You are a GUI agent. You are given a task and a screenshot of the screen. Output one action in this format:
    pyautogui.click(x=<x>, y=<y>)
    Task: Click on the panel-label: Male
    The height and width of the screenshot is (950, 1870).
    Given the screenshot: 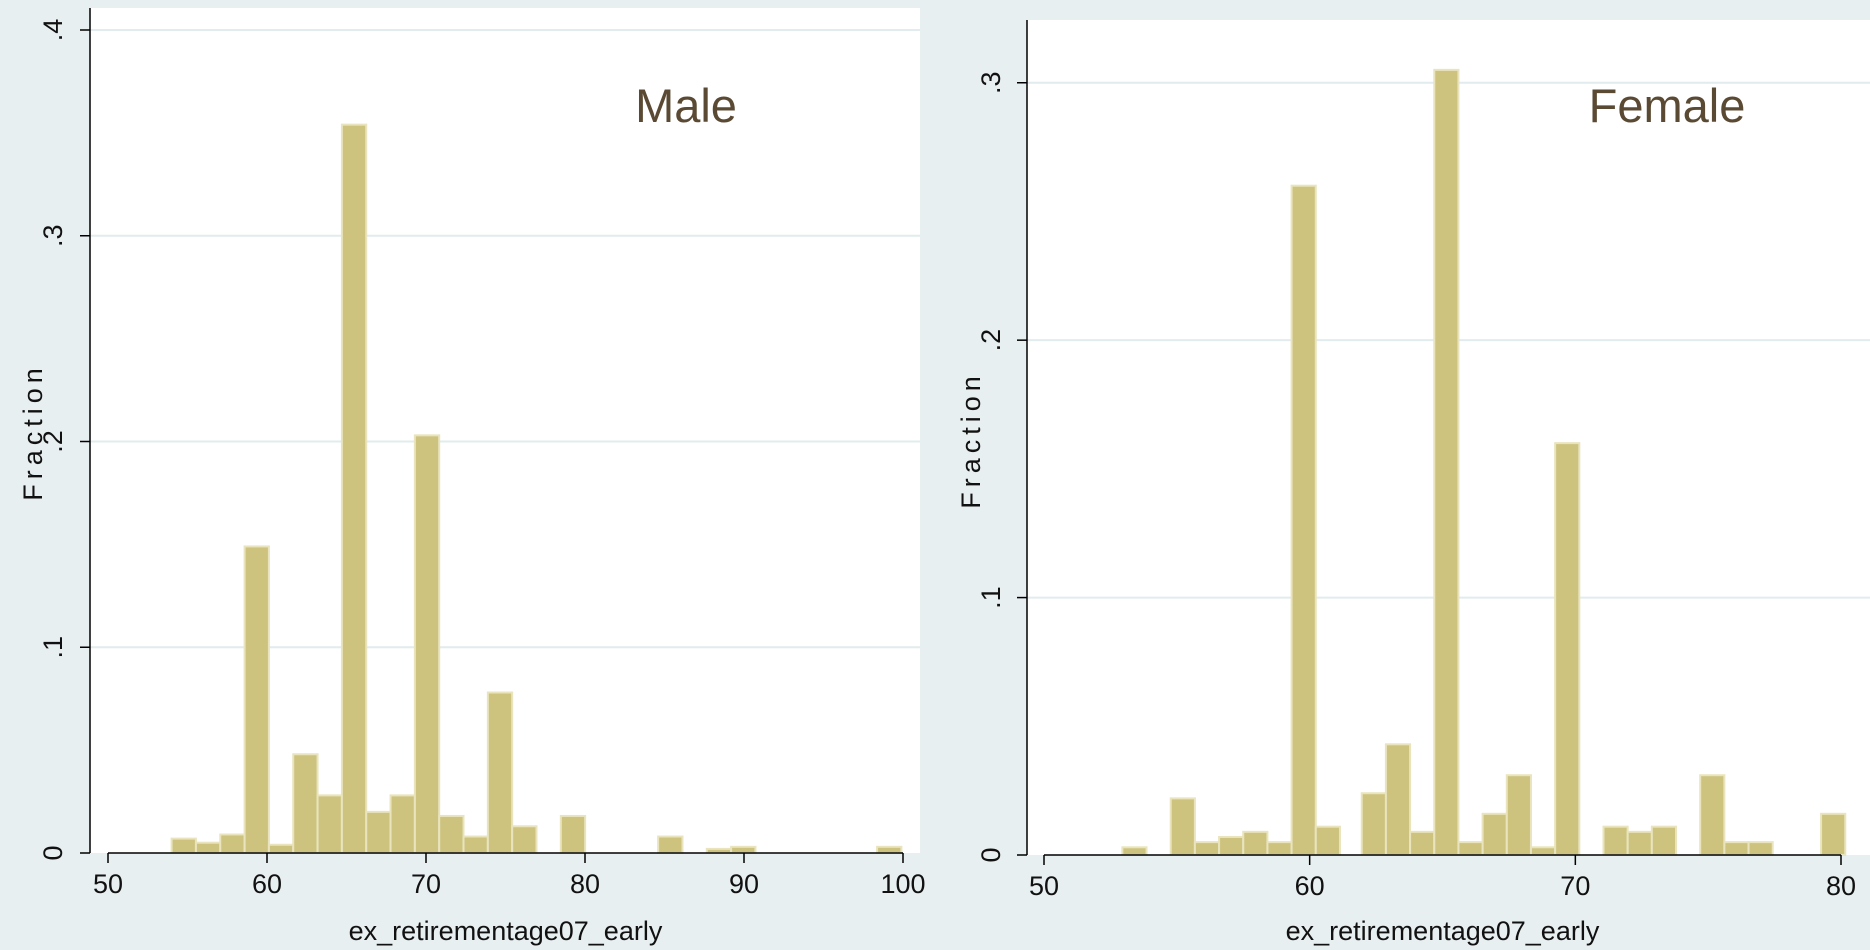 What is the action you would take?
    pyautogui.click(x=686, y=105)
    